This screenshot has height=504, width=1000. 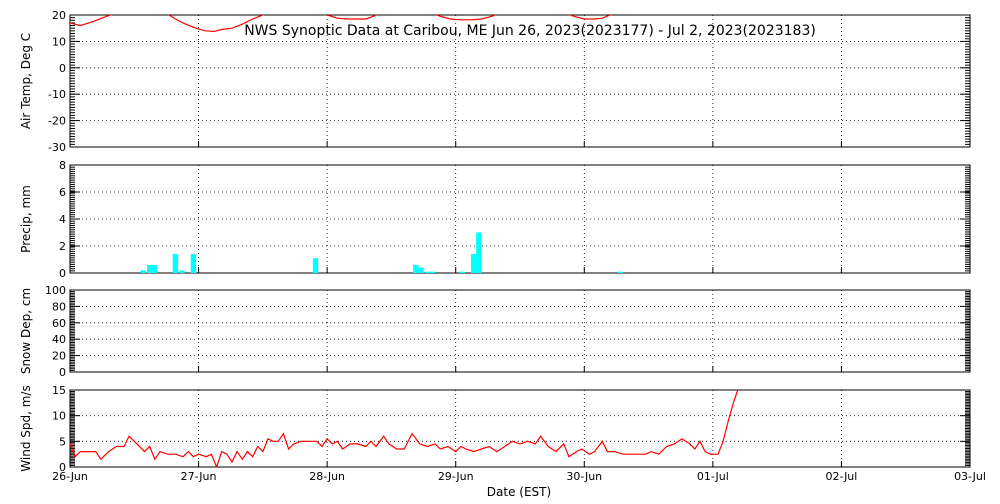 What do you see at coordinates (841, 476) in the screenshot?
I see `x-tick-label: 02-Jul` at bounding box center [841, 476].